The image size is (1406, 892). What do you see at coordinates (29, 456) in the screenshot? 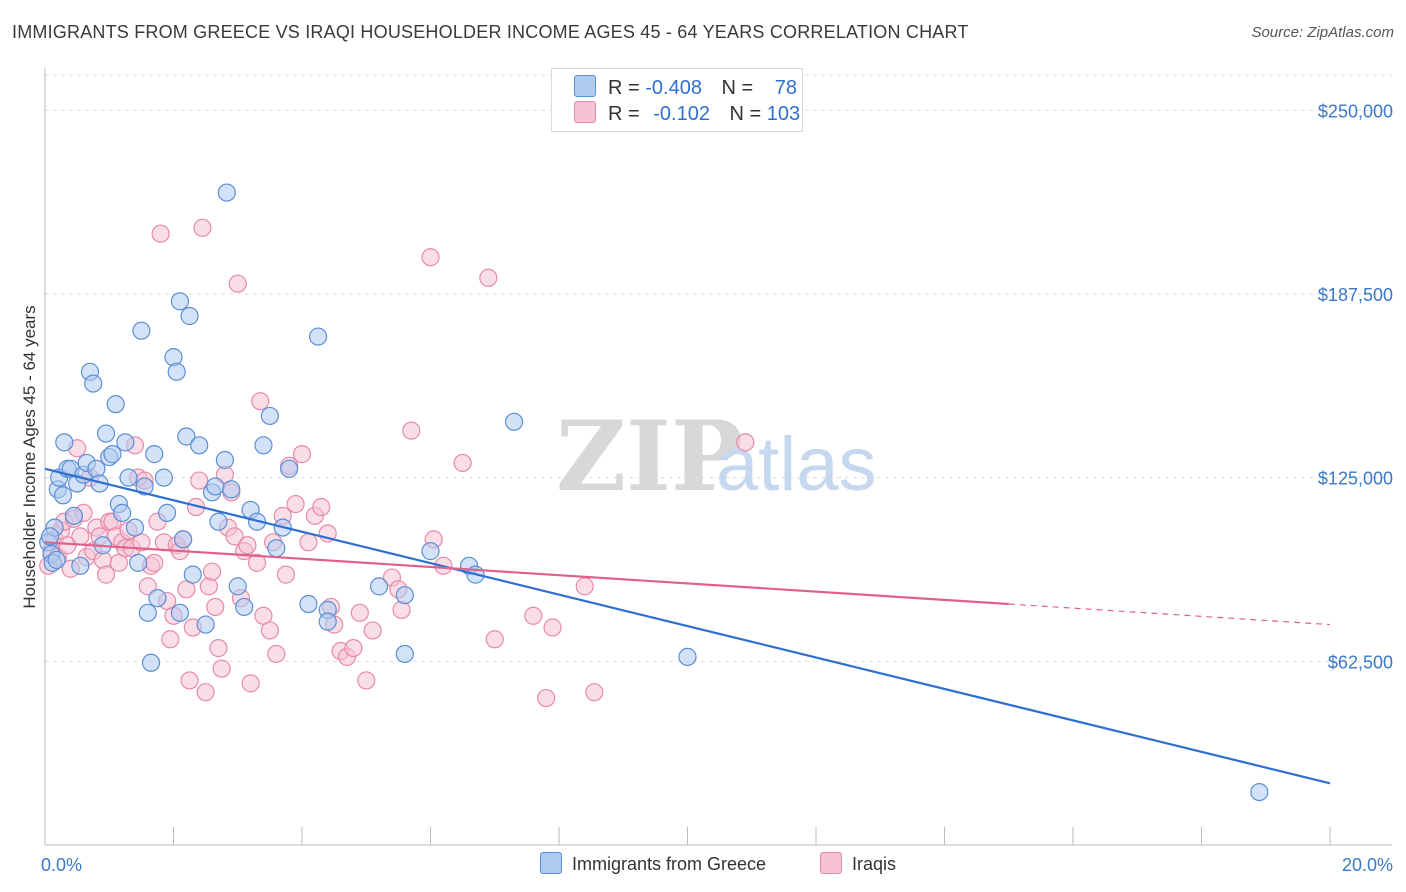
I see `y-axis-label: Householder Income Ages 45 - 64 years` at bounding box center [29, 456].